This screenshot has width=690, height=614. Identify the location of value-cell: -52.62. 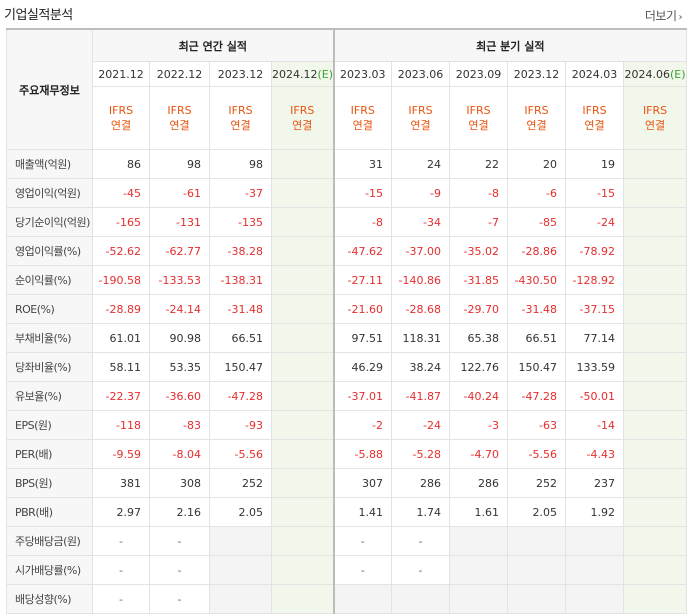
(121, 251).